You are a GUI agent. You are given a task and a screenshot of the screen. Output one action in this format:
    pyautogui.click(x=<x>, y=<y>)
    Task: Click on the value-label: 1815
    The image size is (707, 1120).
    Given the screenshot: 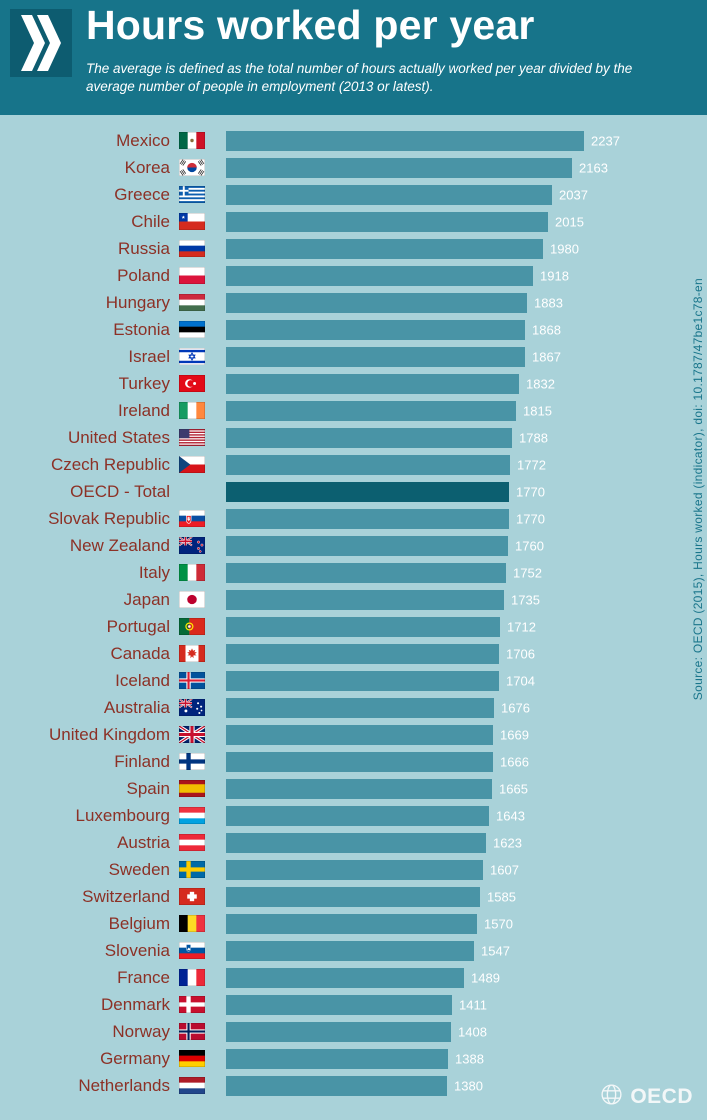 What is the action you would take?
    pyautogui.click(x=537, y=410)
    